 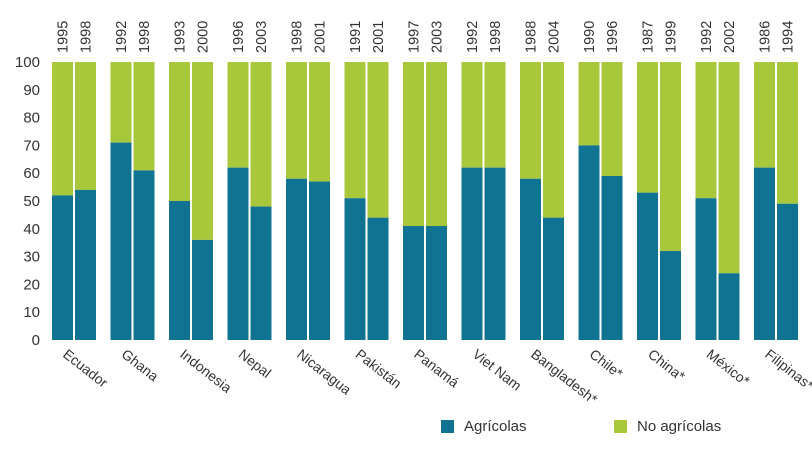 I want to click on y-tick-label: 30, so click(x=31, y=257).